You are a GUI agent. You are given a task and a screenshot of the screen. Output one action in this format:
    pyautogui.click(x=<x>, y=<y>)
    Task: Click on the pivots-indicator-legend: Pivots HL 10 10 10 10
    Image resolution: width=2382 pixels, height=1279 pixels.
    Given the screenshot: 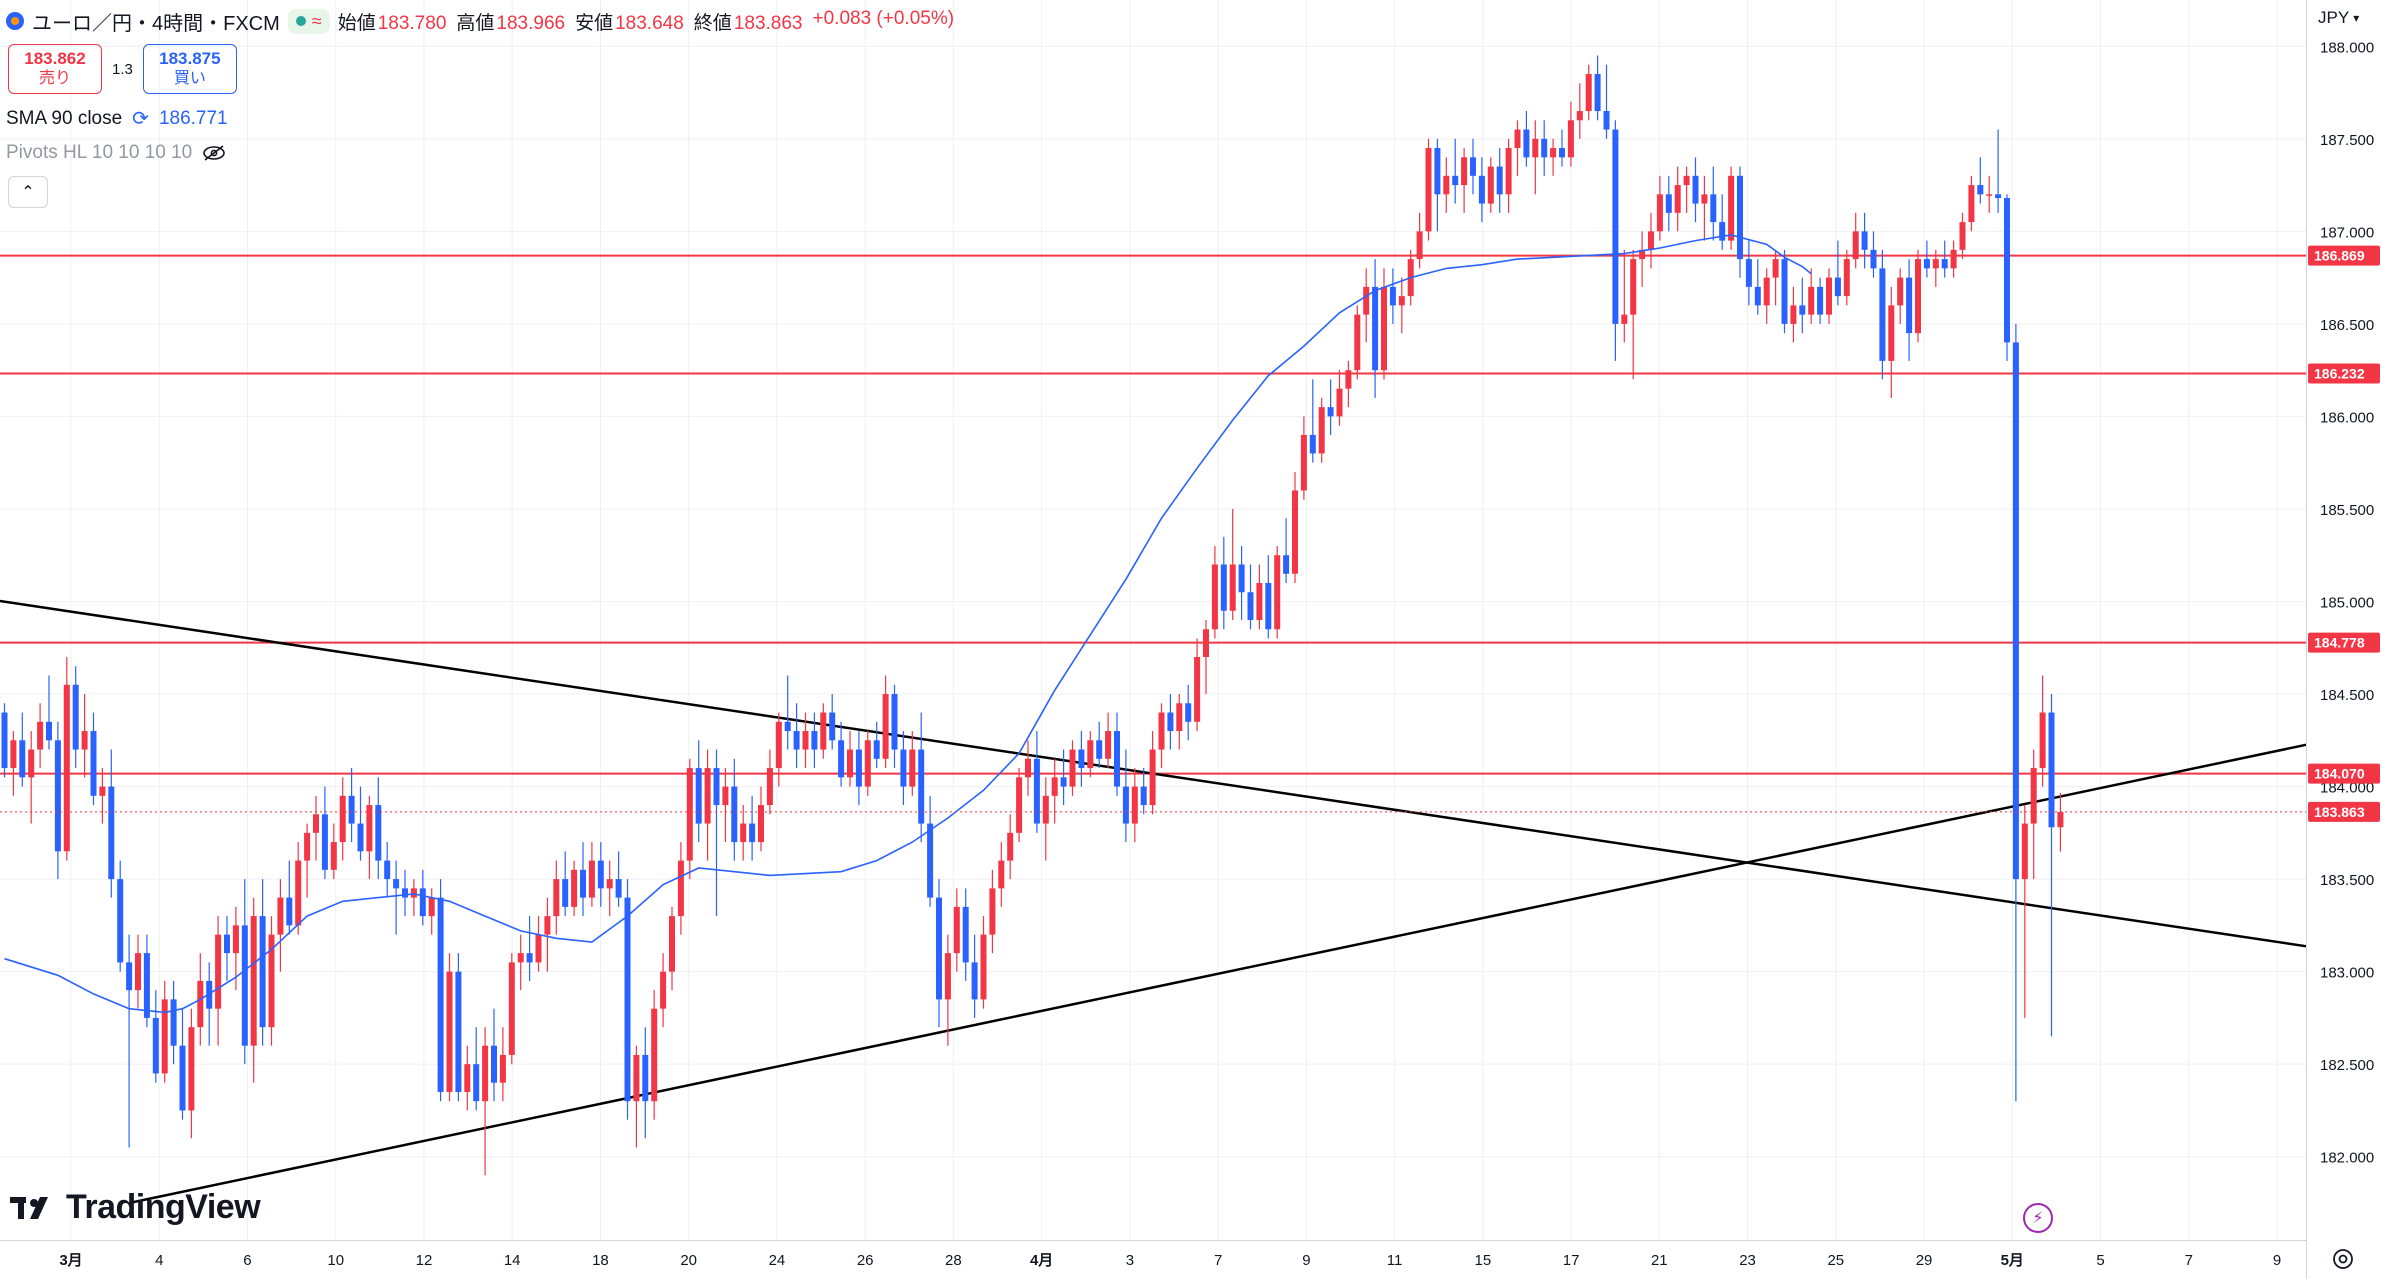 What is the action you would take?
    pyautogui.click(x=116, y=153)
    